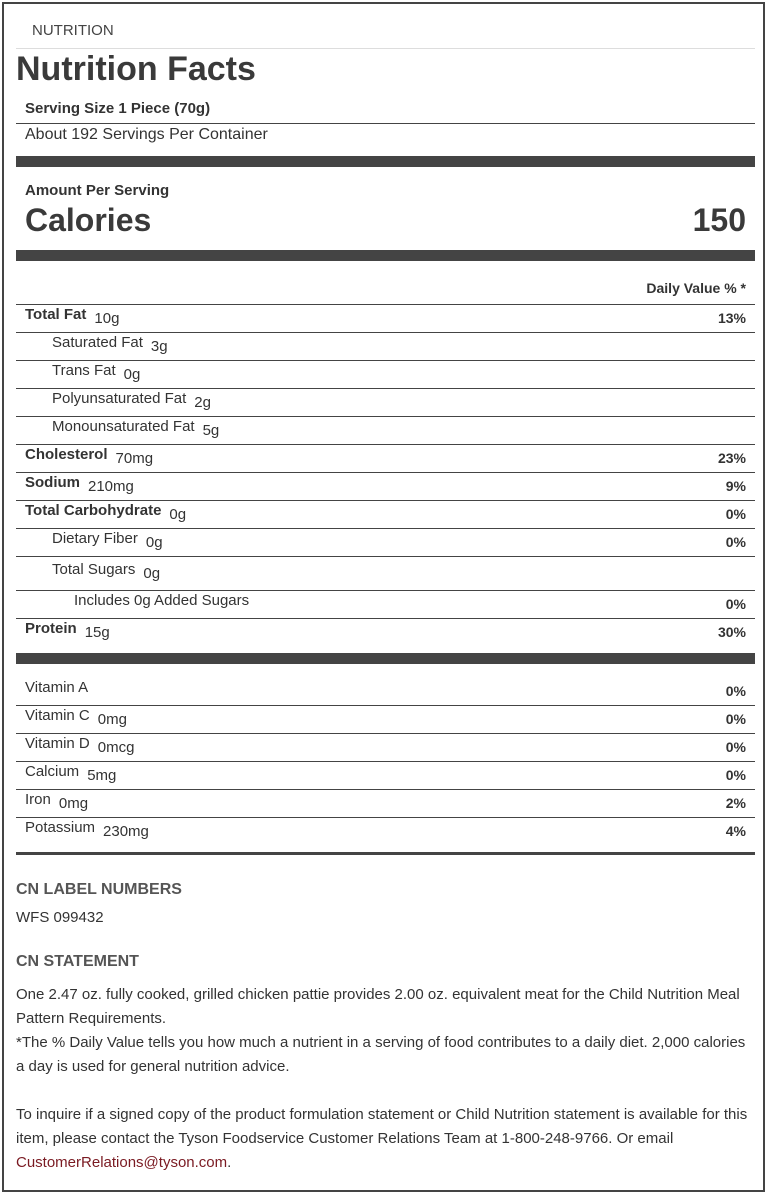 The width and height of the screenshot is (767, 1196). What do you see at coordinates (97, 632) in the screenshot?
I see `nutrient-amount: 15g` at bounding box center [97, 632].